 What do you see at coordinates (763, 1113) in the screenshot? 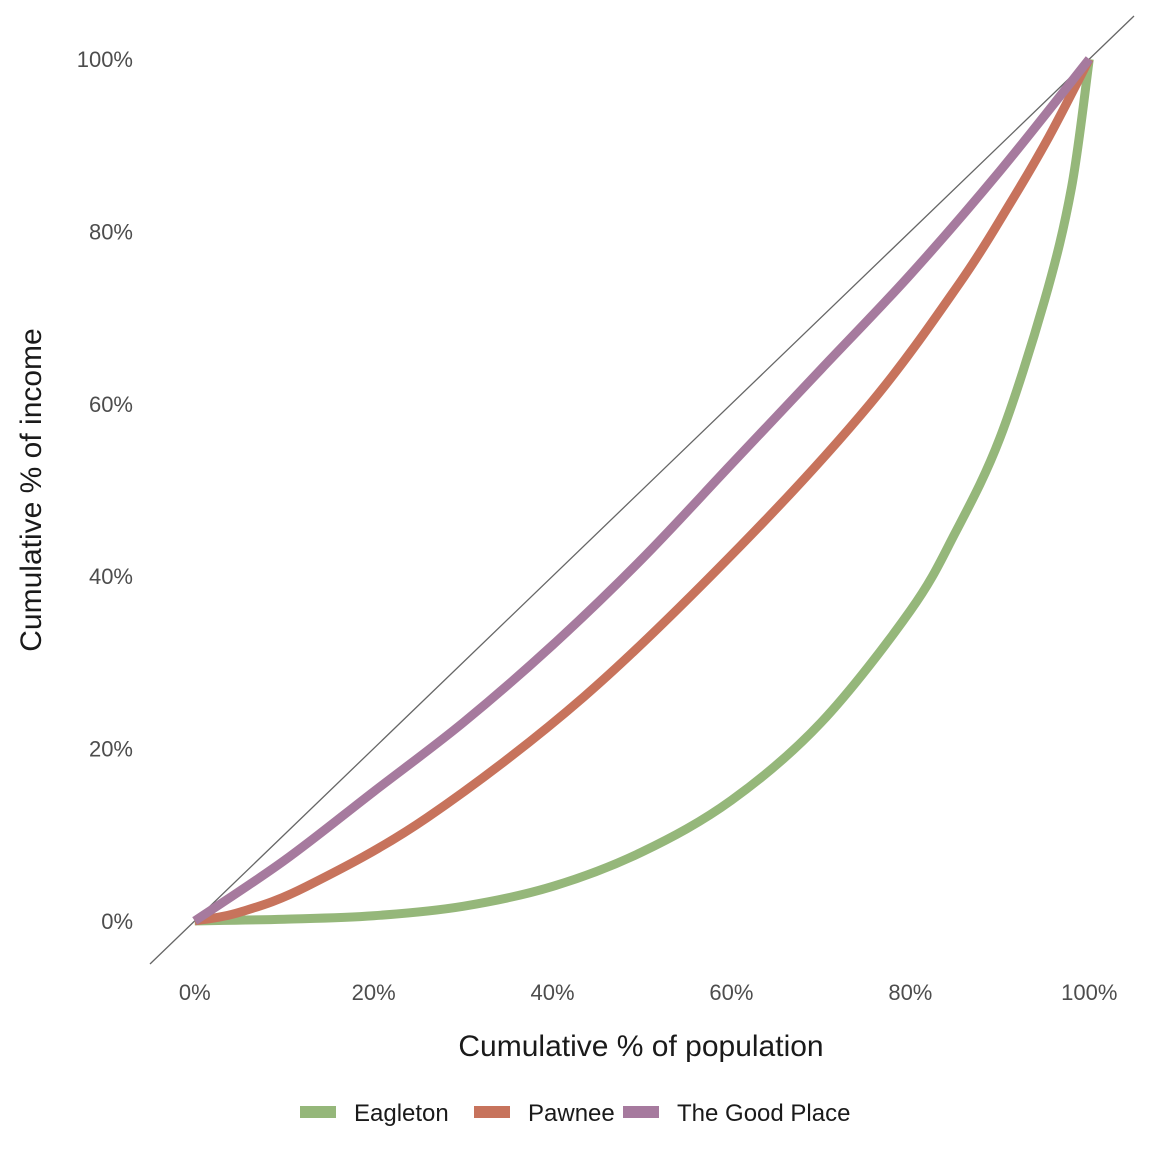
I see `legend-label: The Good Place` at bounding box center [763, 1113].